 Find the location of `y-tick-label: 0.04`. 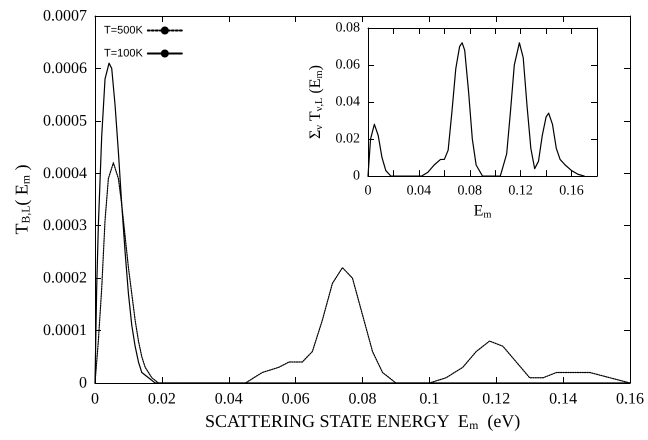

y-tick-label: 0.04 is located at coordinates (348, 102).